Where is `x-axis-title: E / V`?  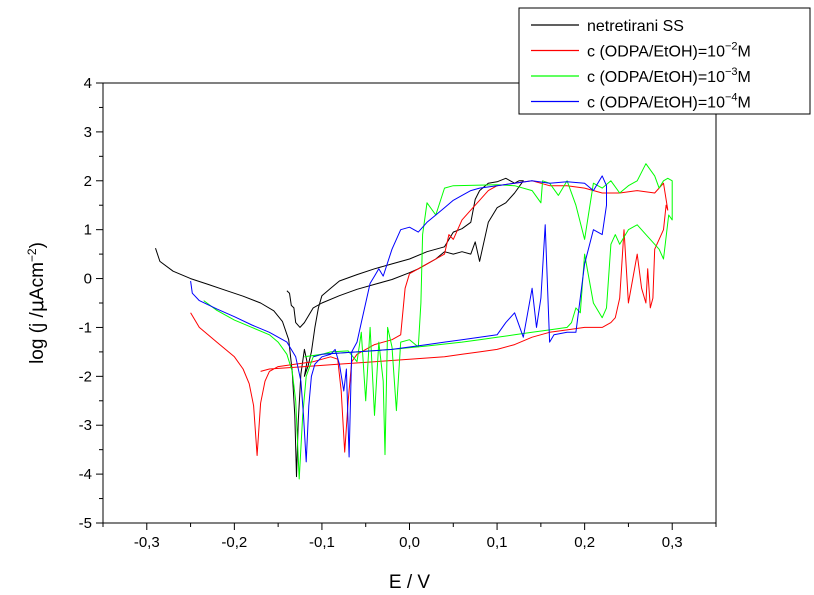
x-axis-title: E / V is located at coordinates (410, 582).